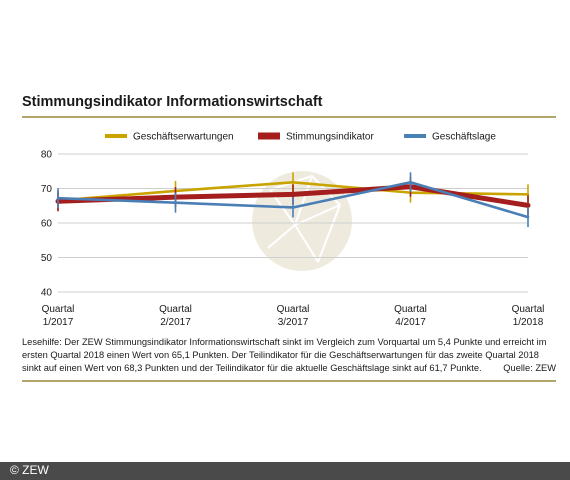 The width and height of the screenshot is (570, 480). Describe the element at coordinates (175, 316) in the screenshot. I see `x-tick-label: Quartal 2/2017` at that location.